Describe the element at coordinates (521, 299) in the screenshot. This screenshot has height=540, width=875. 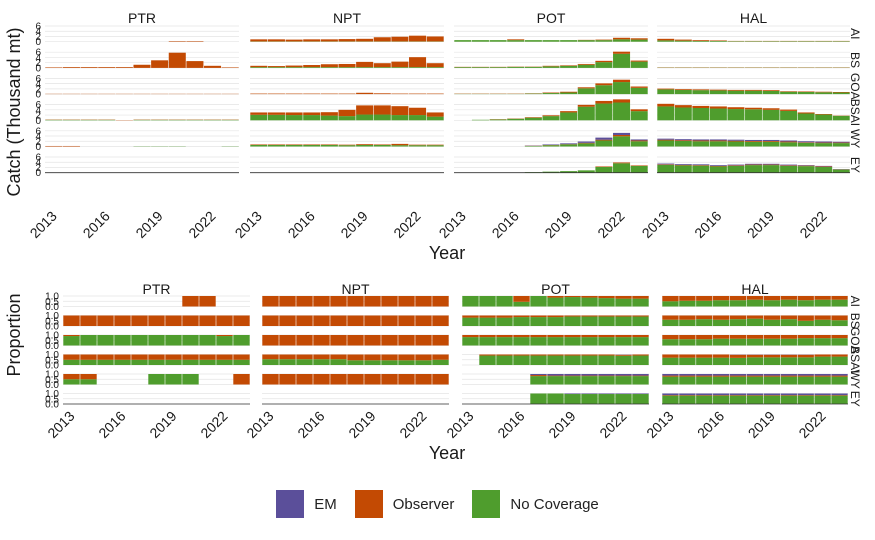
I see `bar-ai-pot-observer` at that location.